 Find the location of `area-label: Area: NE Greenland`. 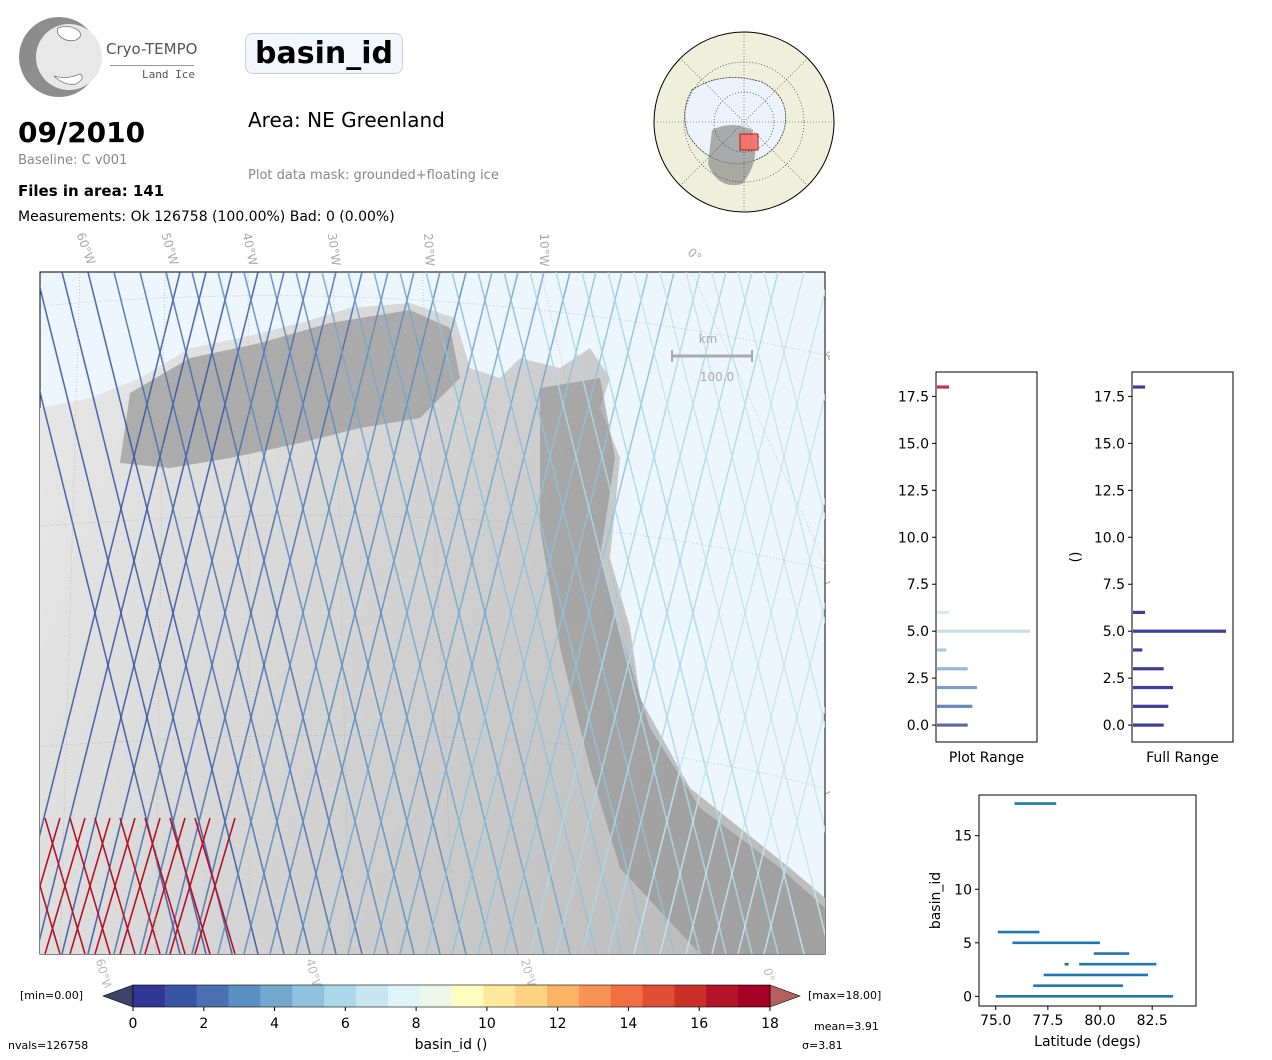

area-label: Area: NE Greenland is located at coordinates (346, 120).